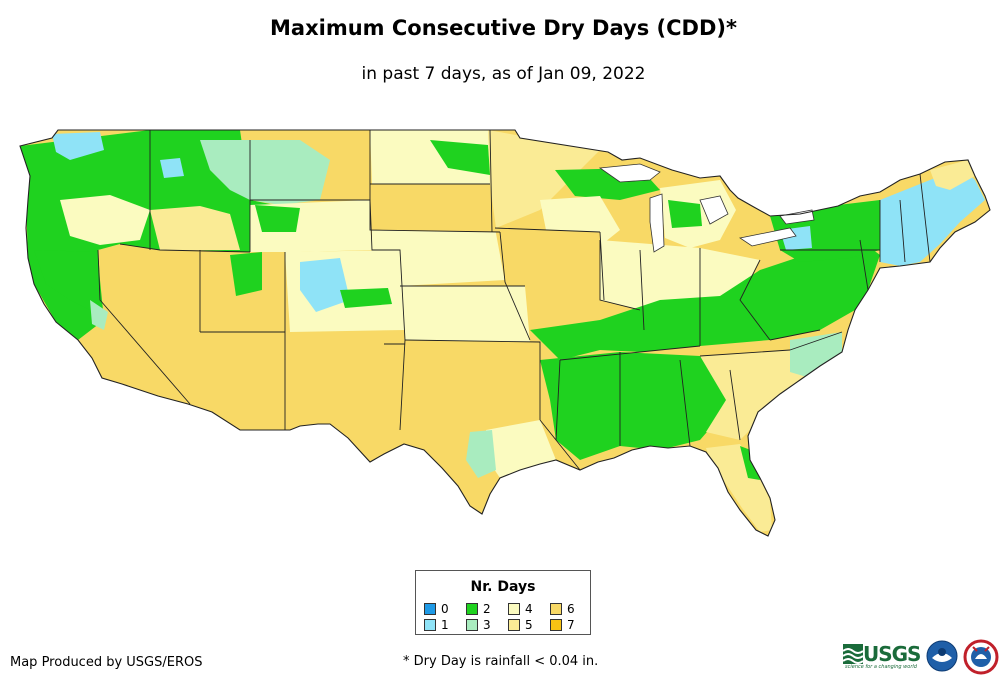 The width and height of the screenshot is (1007, 691). I want to click on legend-item: 1, so click(436, 625).